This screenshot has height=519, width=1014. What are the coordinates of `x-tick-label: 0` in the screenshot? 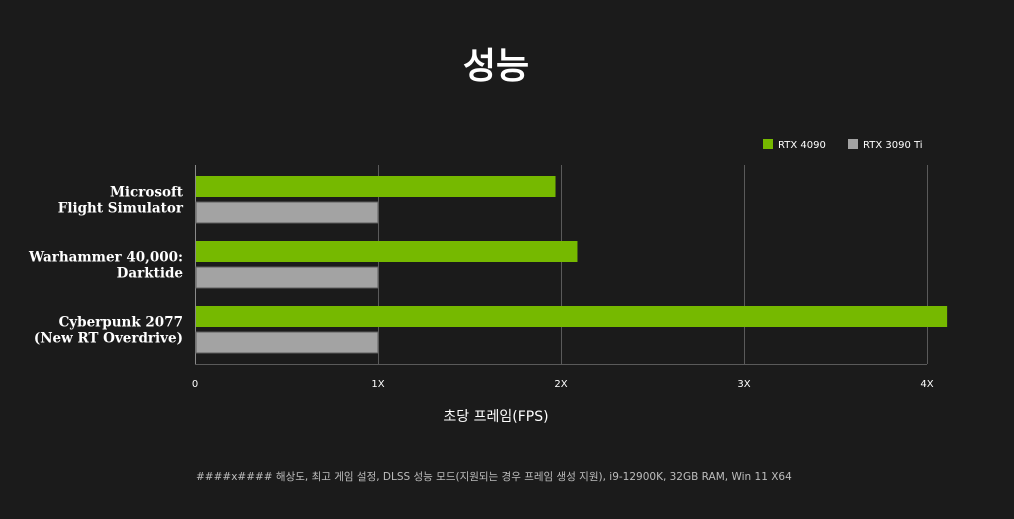 It's located at (195, 384).